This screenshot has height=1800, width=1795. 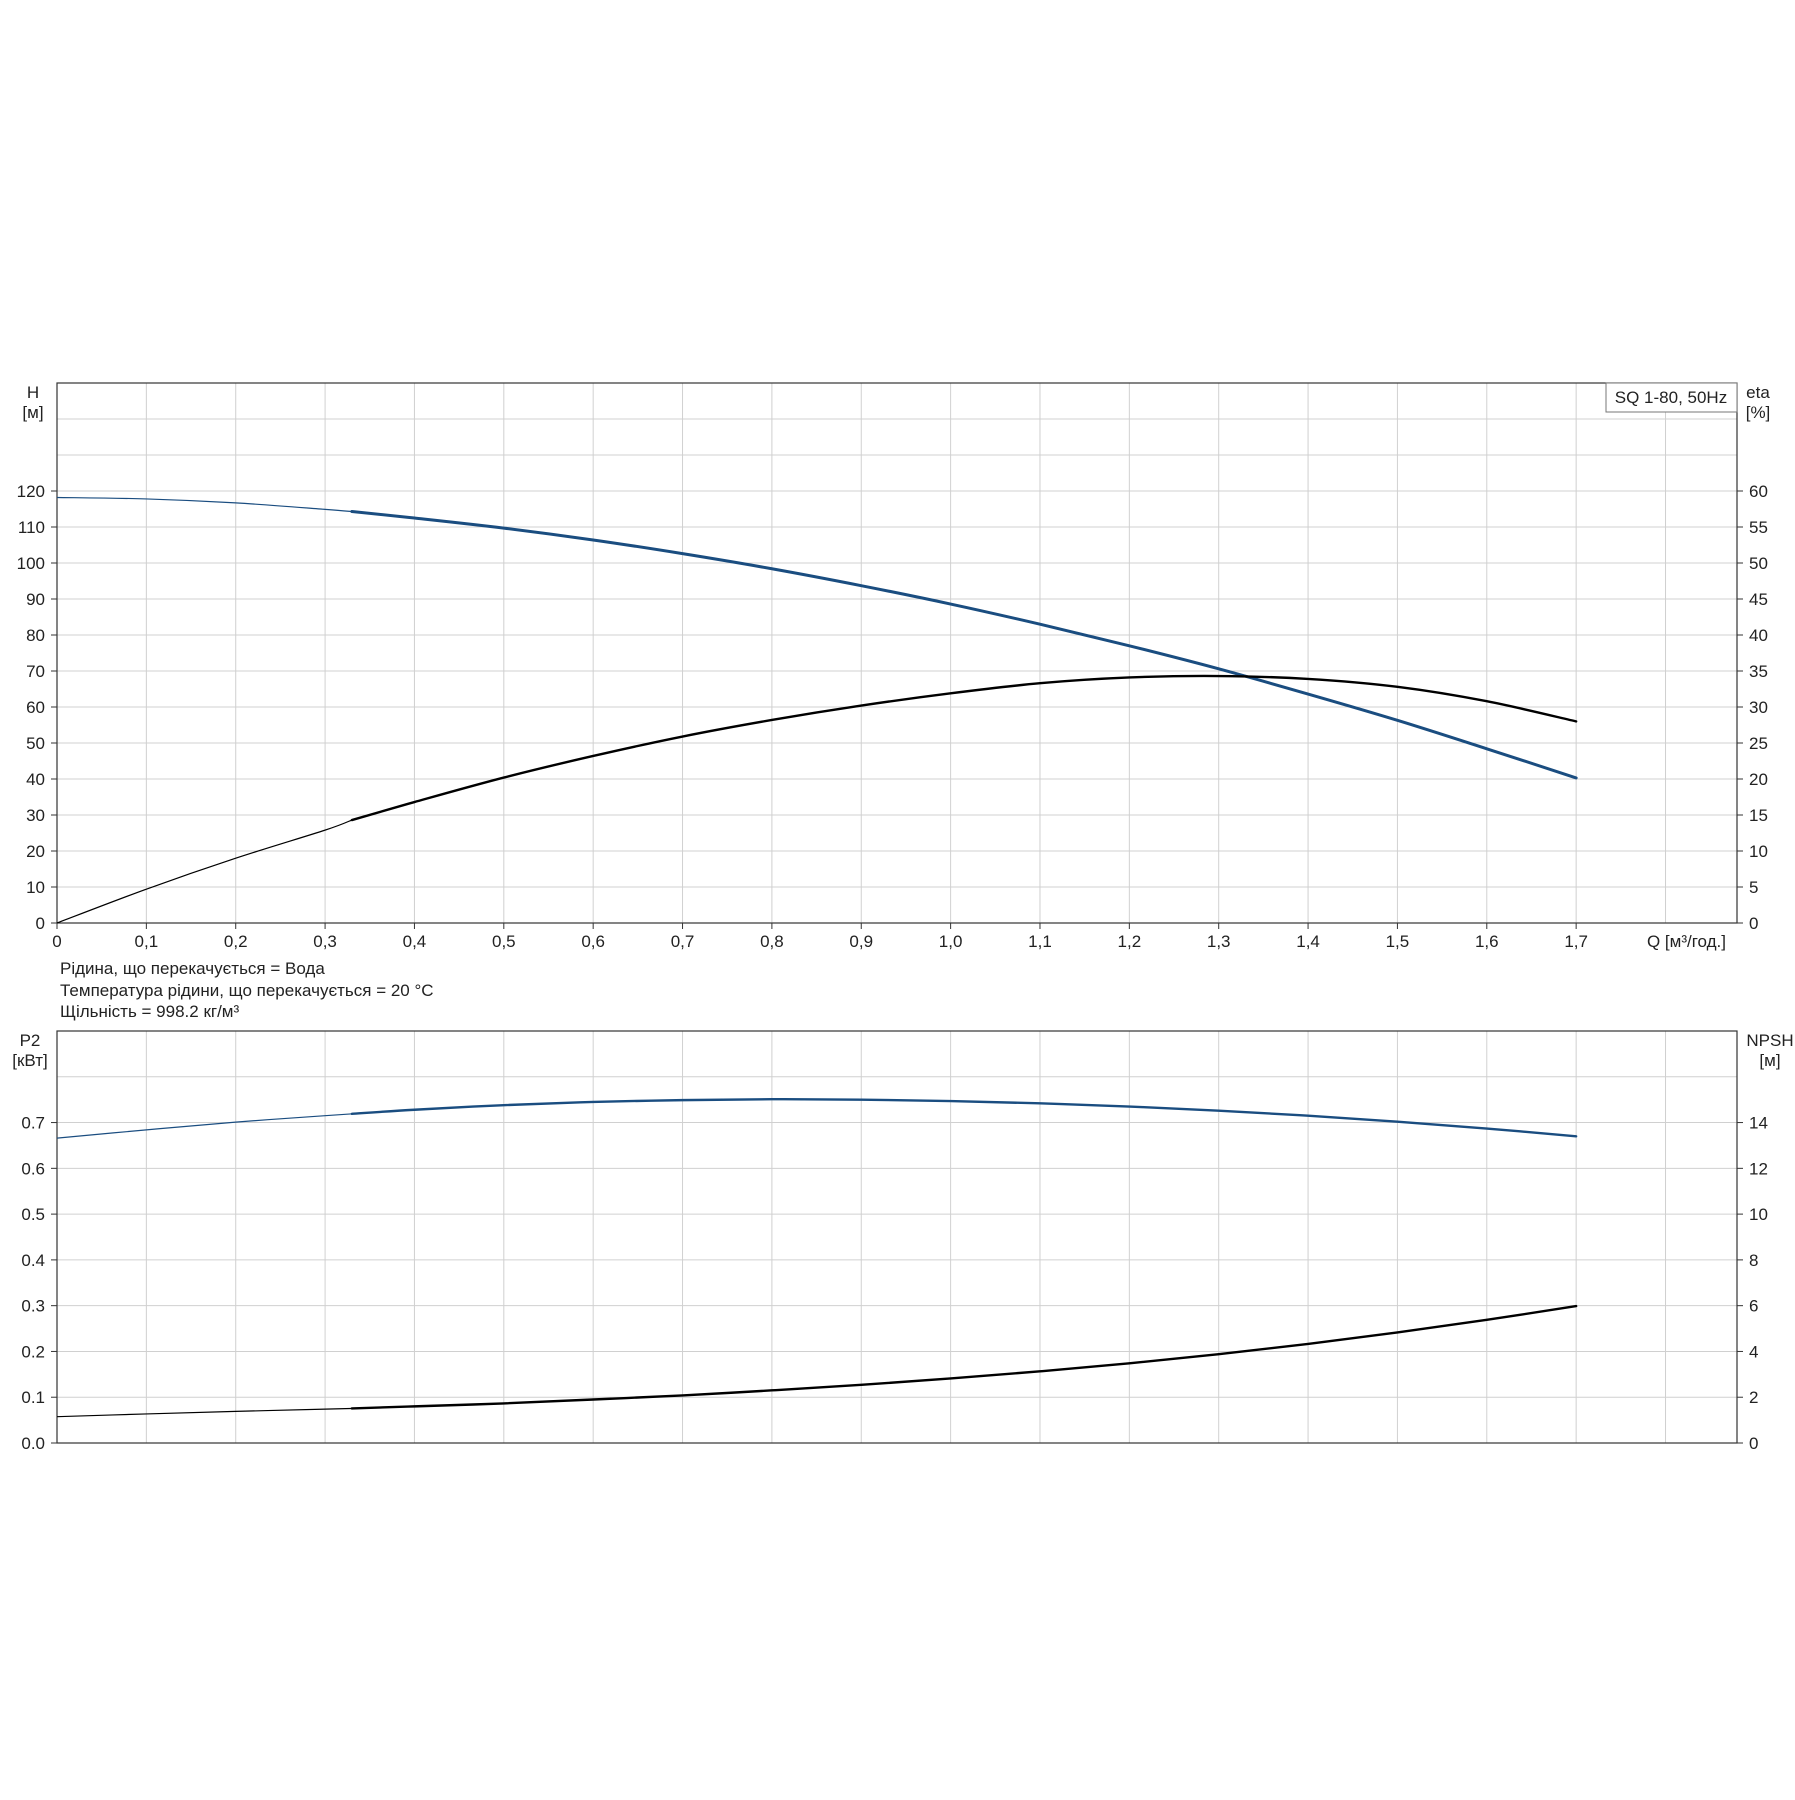 I want to click on series-h-extrapolated-line, so click(x=204, y=504).